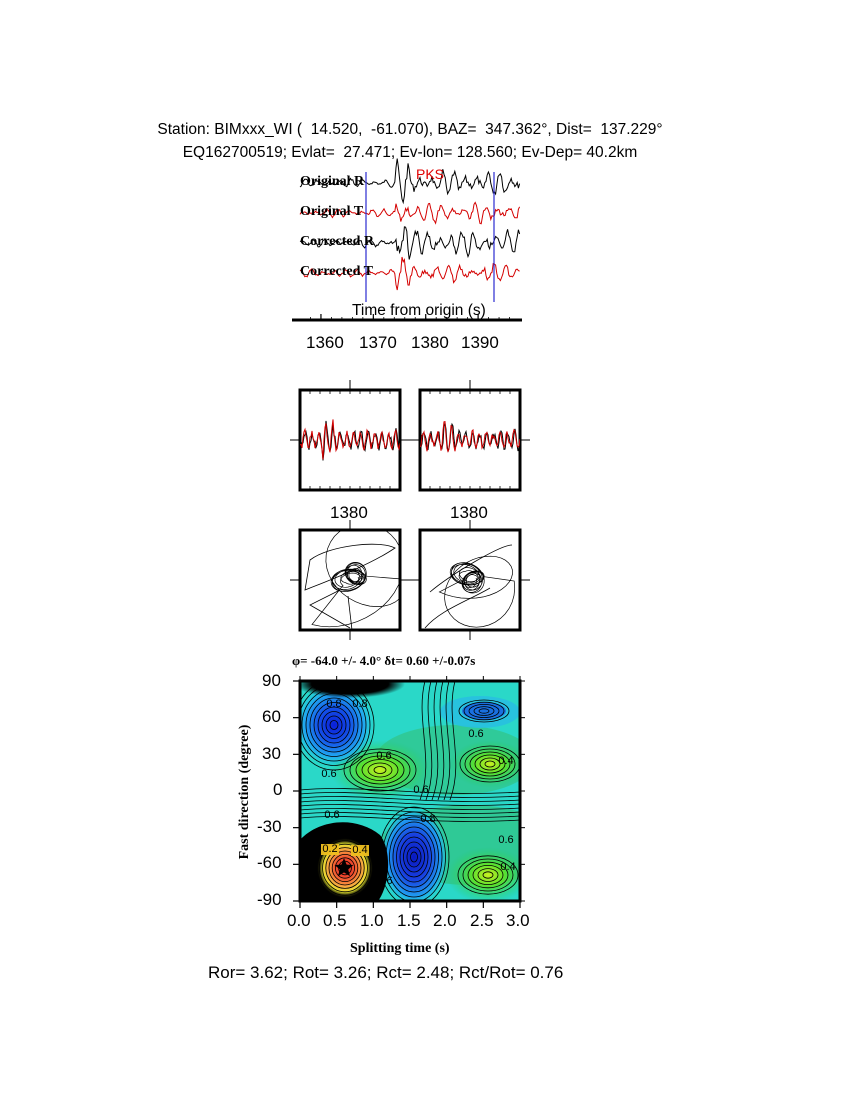 The height and width of the screenshot is (1100, 850). What do you see at coordinates (335, 920) in the screenshot?
I see `x-tick-0.5: 0.5` at bounding box center [335, 920].